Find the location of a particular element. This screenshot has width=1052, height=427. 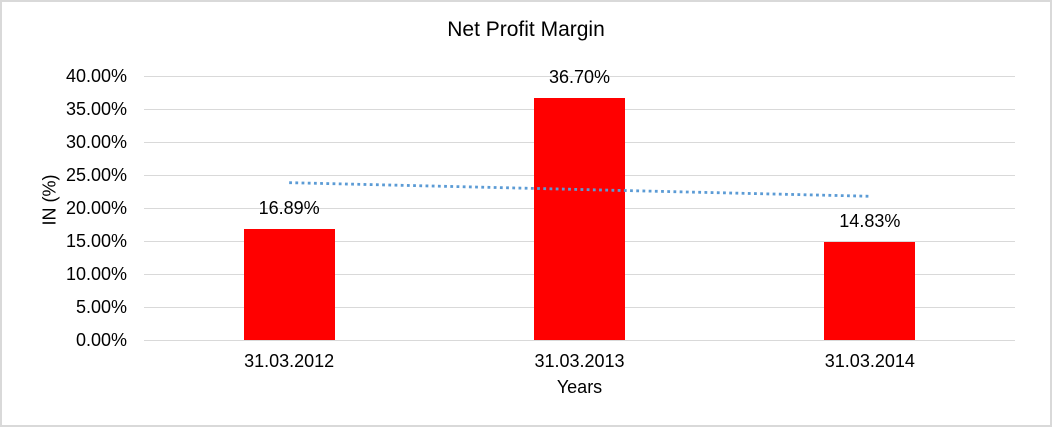

trendline-layer is located at coordinates (579, 189).